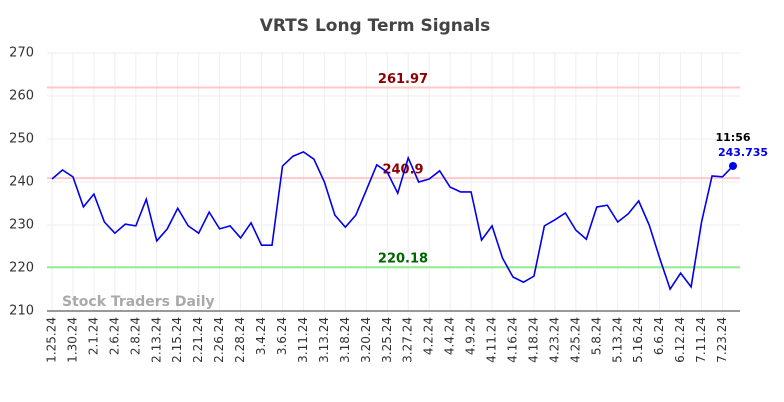 This screenshot has height=402, width=784. What do you see at coordinates (596, 336) in the screenshot?
I see `x-tick-label: 5.8.24` at bounding box center [596, 336].